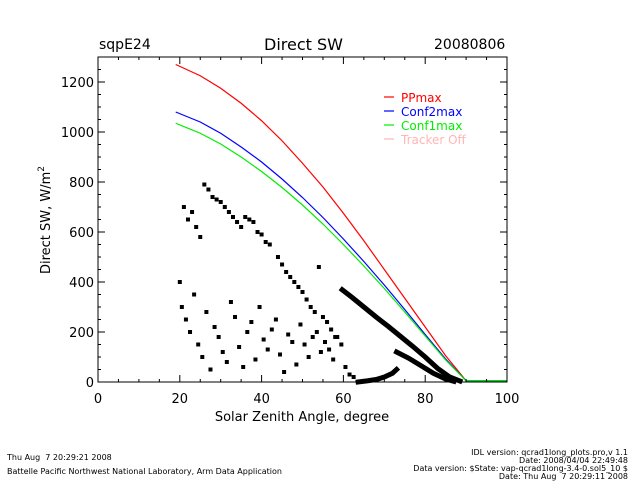 The image size is (640, 481). What do you see at coordinates (433, 140) in the screenshot?
I see `legend-label: Tracker Off` at bounding box center [433, 140].